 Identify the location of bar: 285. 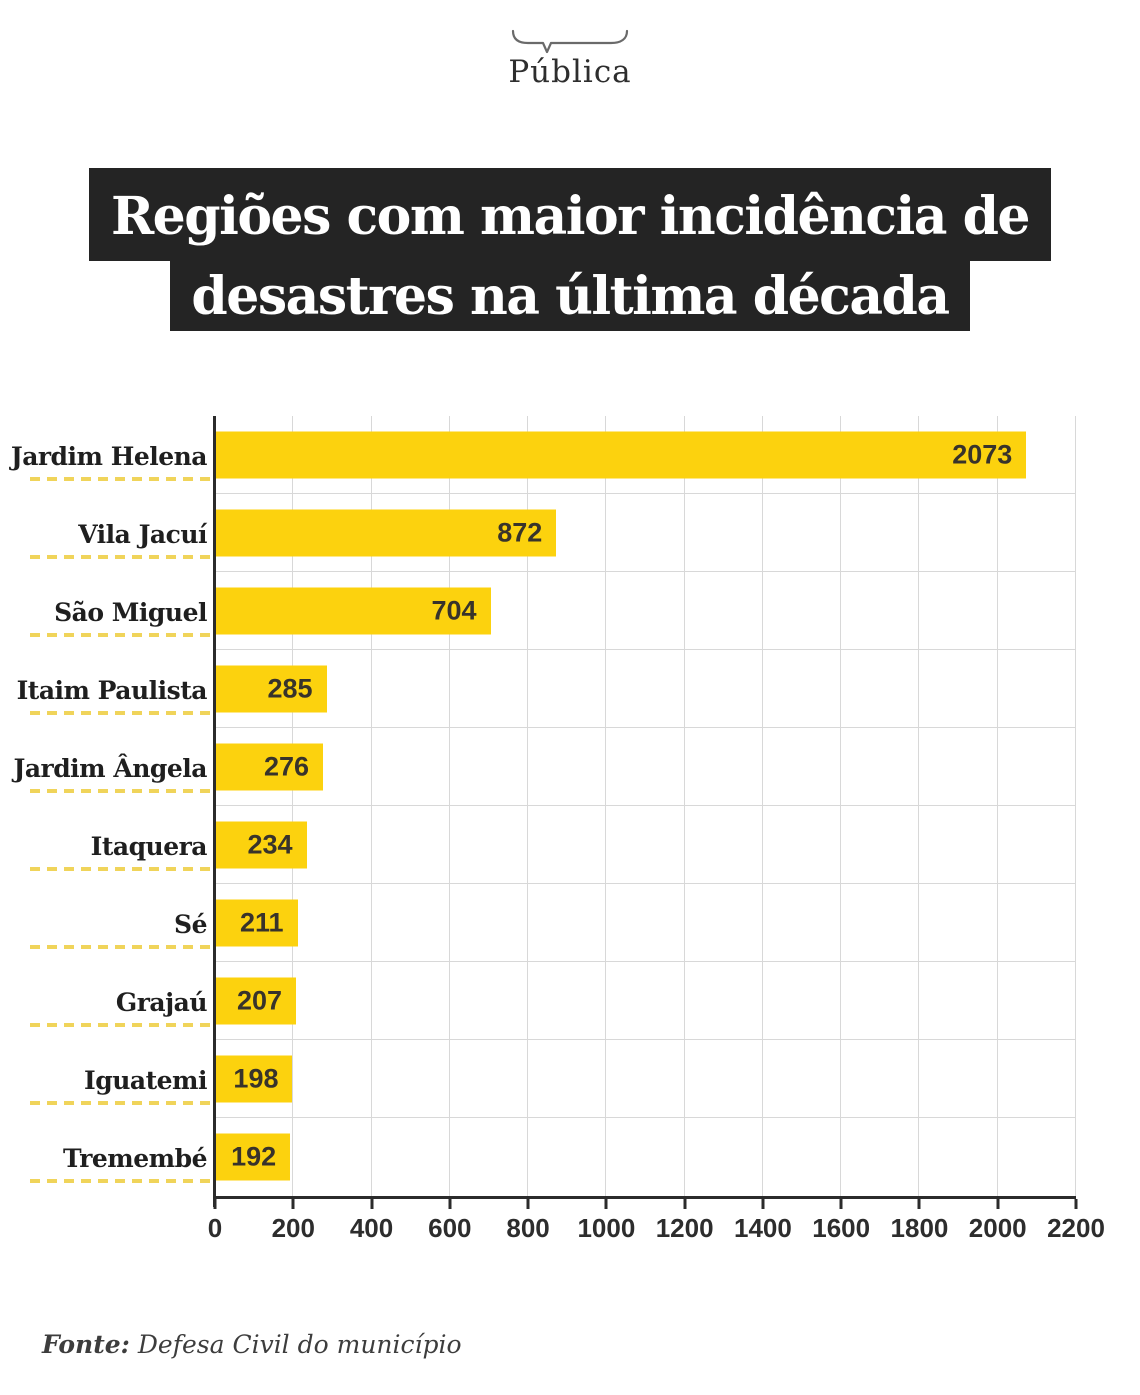
(271, 688).